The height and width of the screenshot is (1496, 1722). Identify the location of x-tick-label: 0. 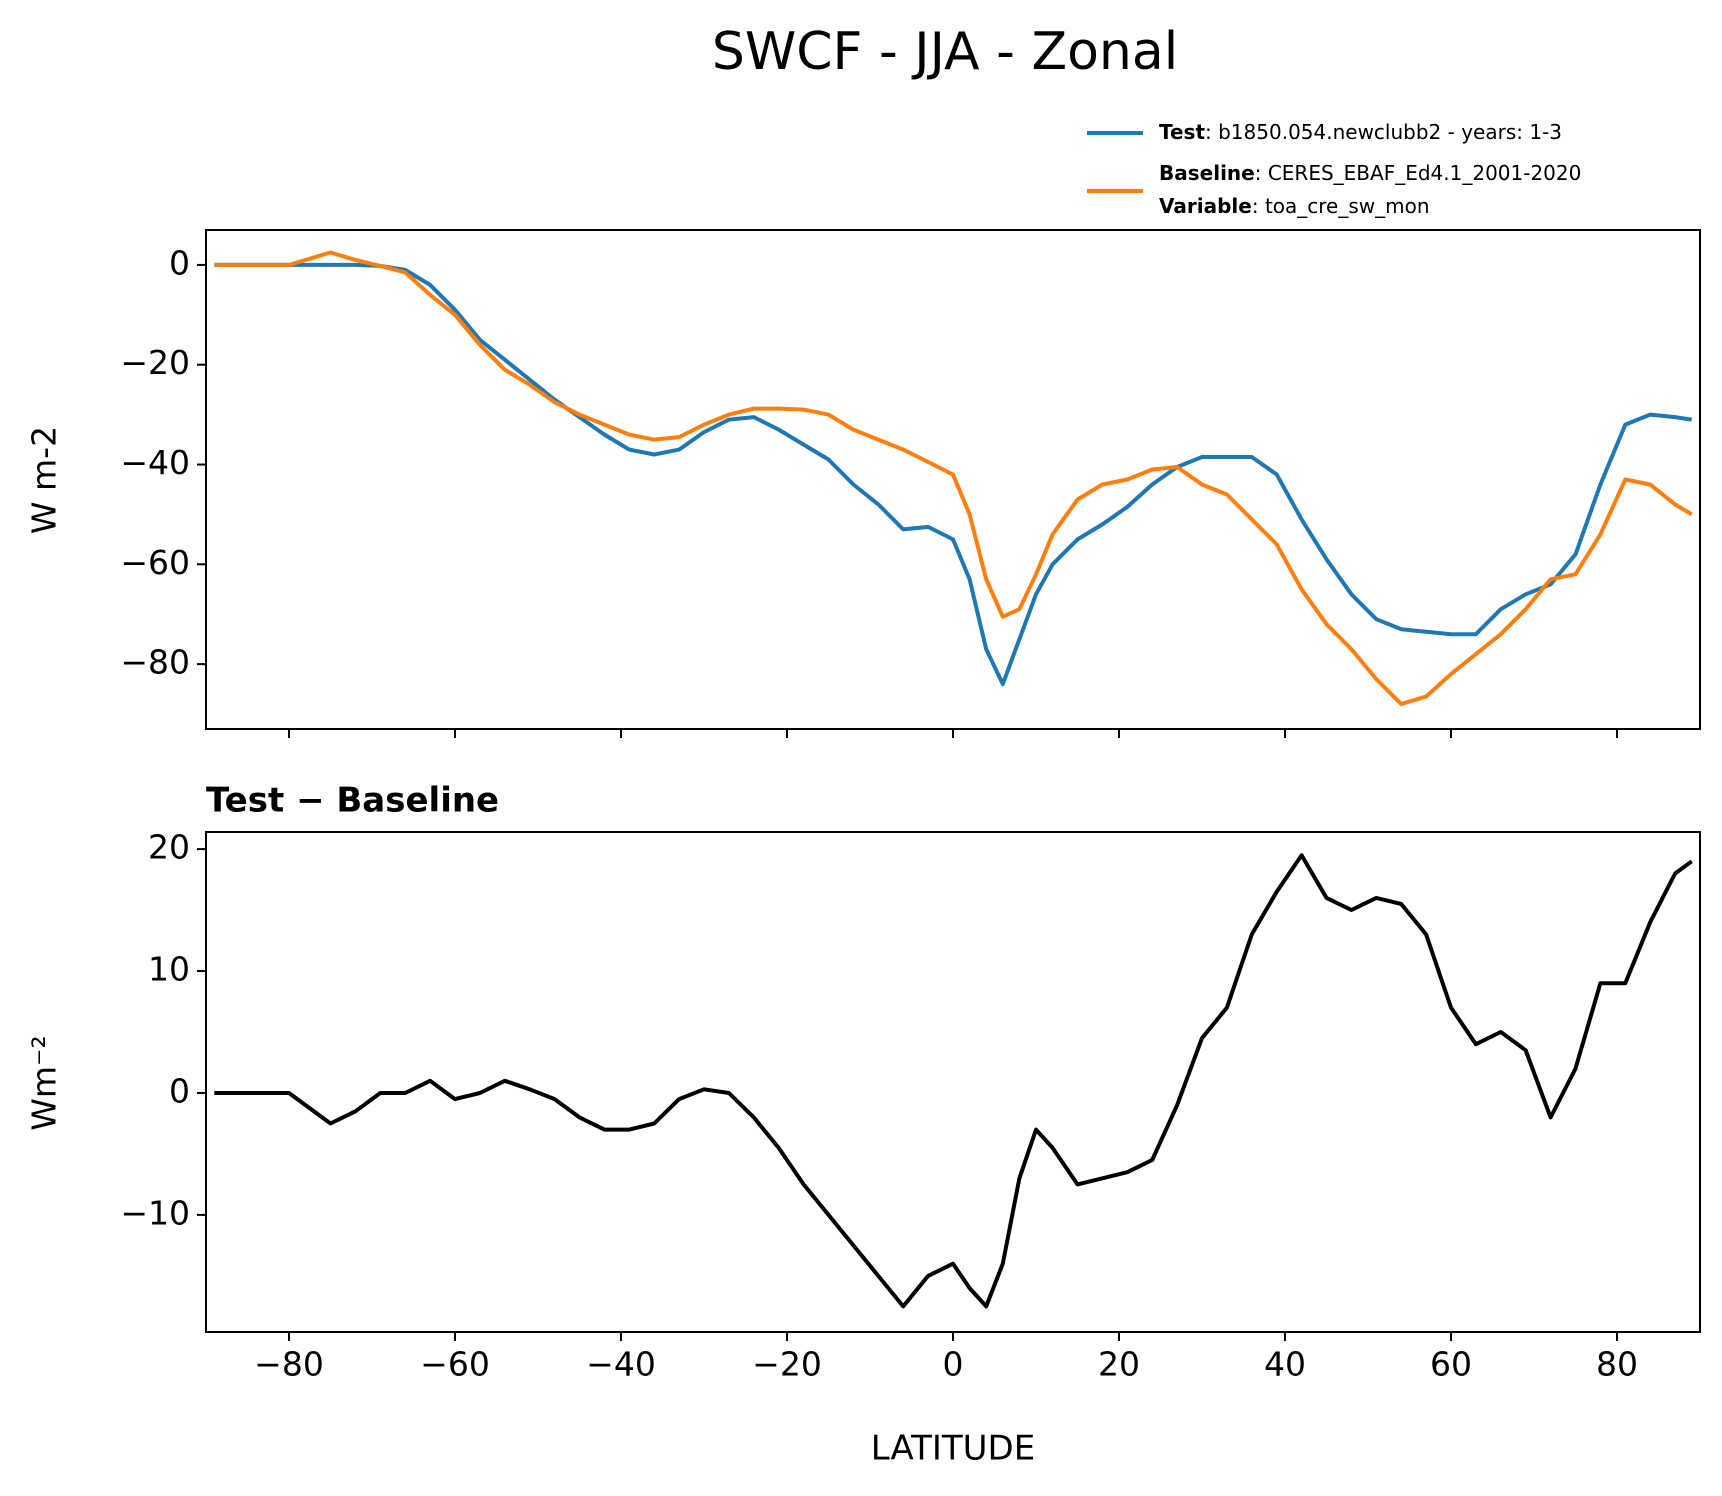
(953, 1364).